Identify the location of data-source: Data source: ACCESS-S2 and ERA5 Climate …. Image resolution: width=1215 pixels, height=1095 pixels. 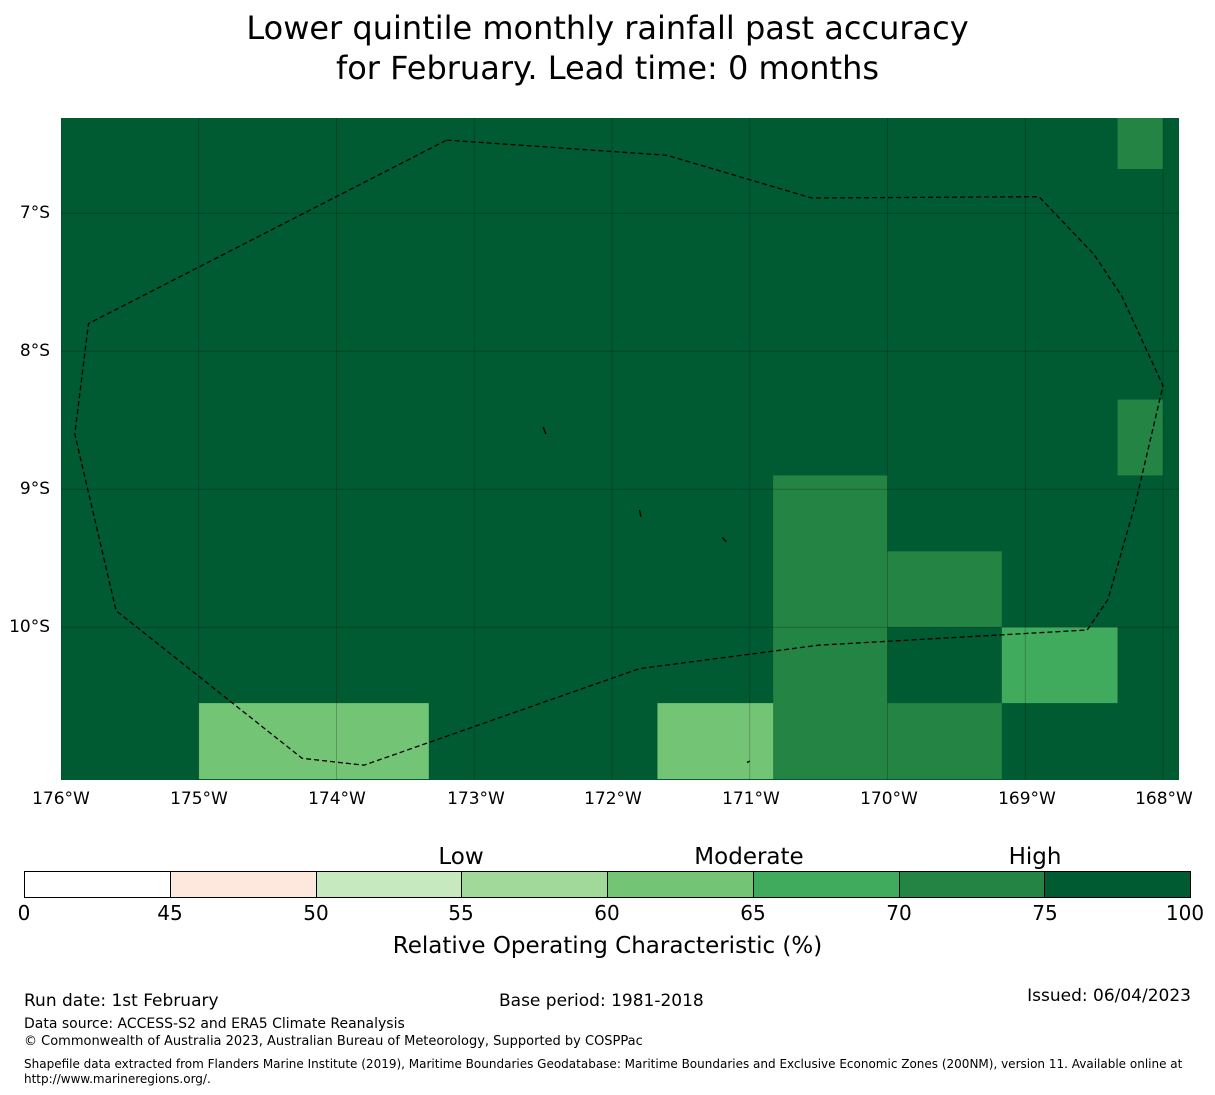
(214, 1024).